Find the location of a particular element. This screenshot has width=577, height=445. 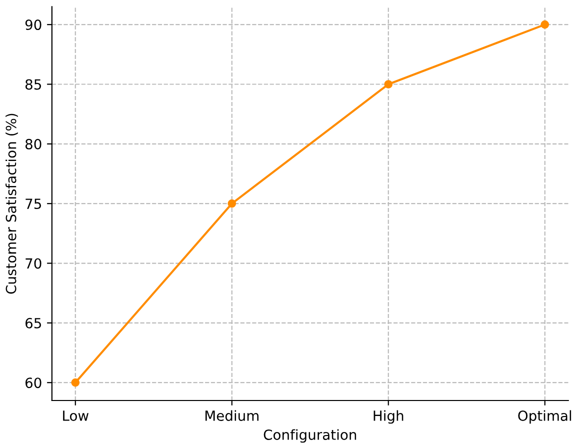

x-tick-label: Optimal is located at coordinates (545, 417).